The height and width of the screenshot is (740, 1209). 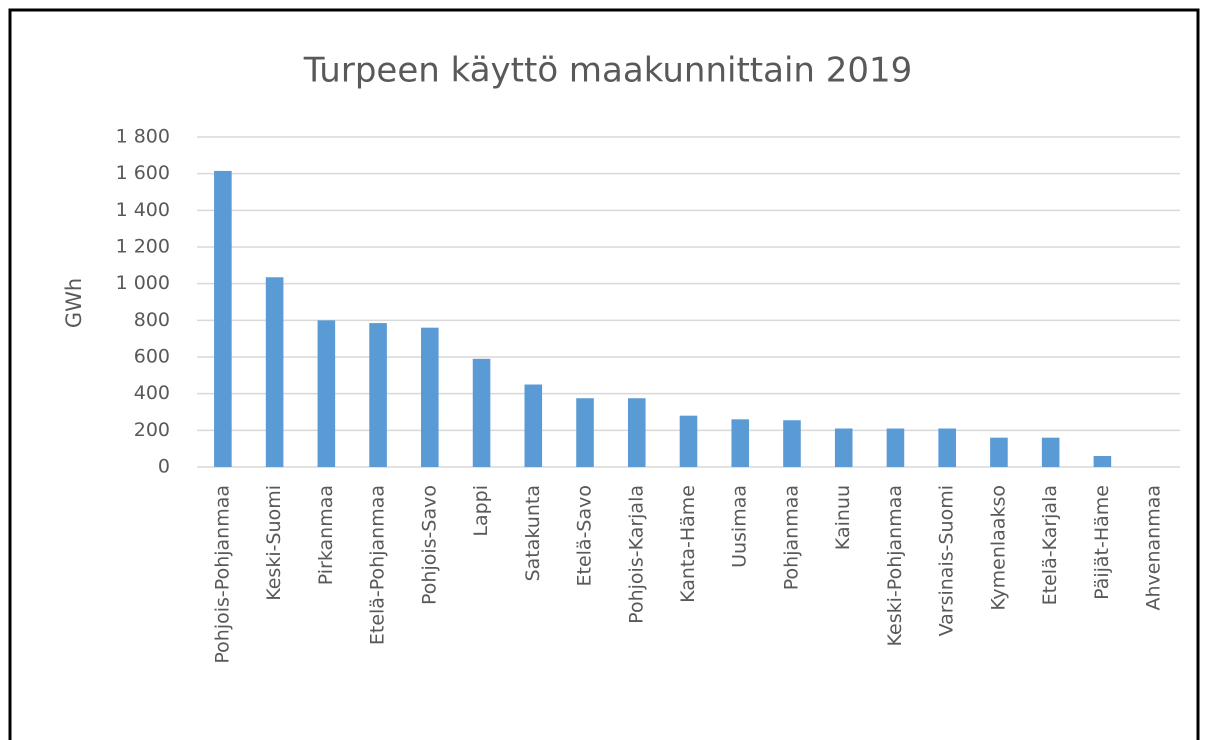 What do you see at coordinates (585, 536) in the screenshot?
I see `x-tick-label: Etelä-Savo` at bounding box center [585, 536].